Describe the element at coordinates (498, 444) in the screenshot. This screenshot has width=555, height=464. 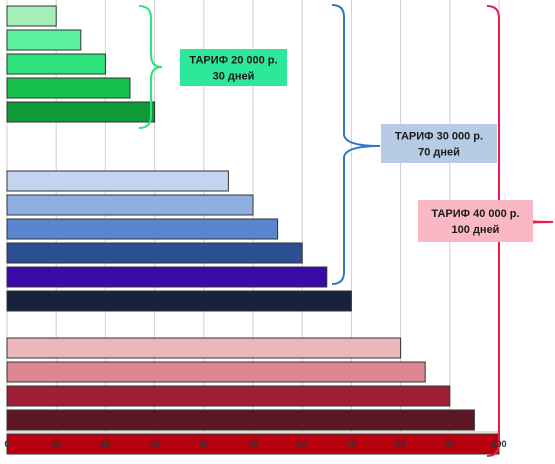
I see `x-tick-label: 100` at that location.